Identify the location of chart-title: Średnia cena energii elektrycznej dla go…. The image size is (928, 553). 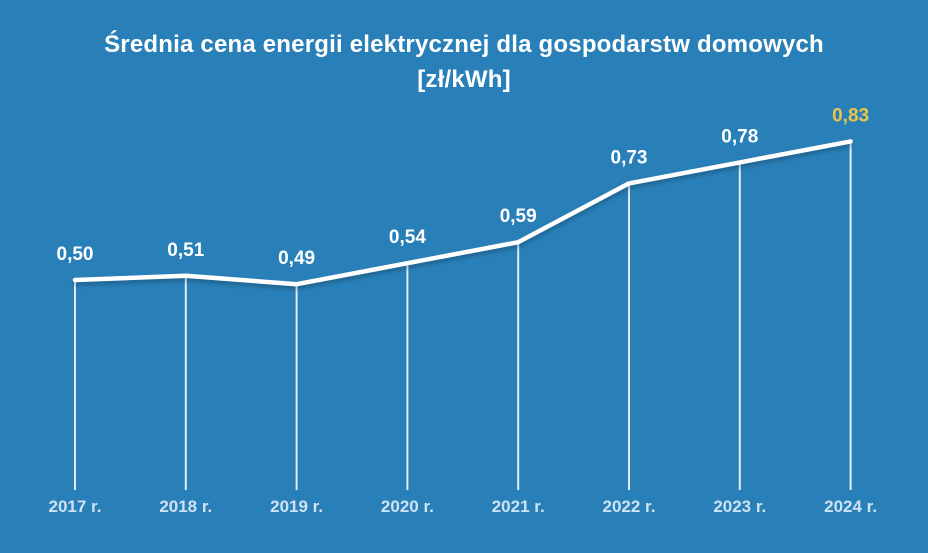
(464, 63).